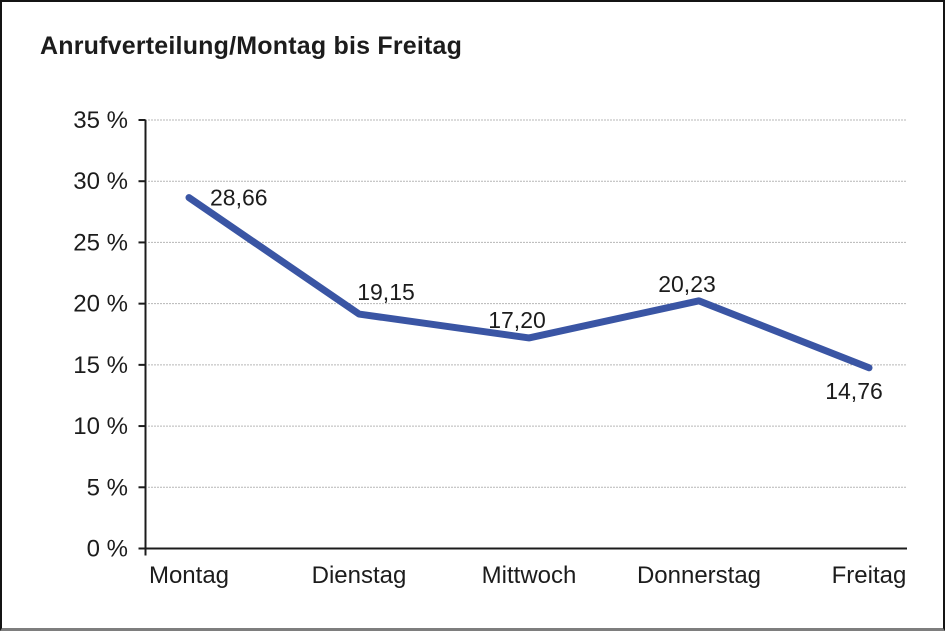 Image resolution: width=945 pixels, height=631 pixels. I want to click on data-point-label: 20,23, so click(687, 284).